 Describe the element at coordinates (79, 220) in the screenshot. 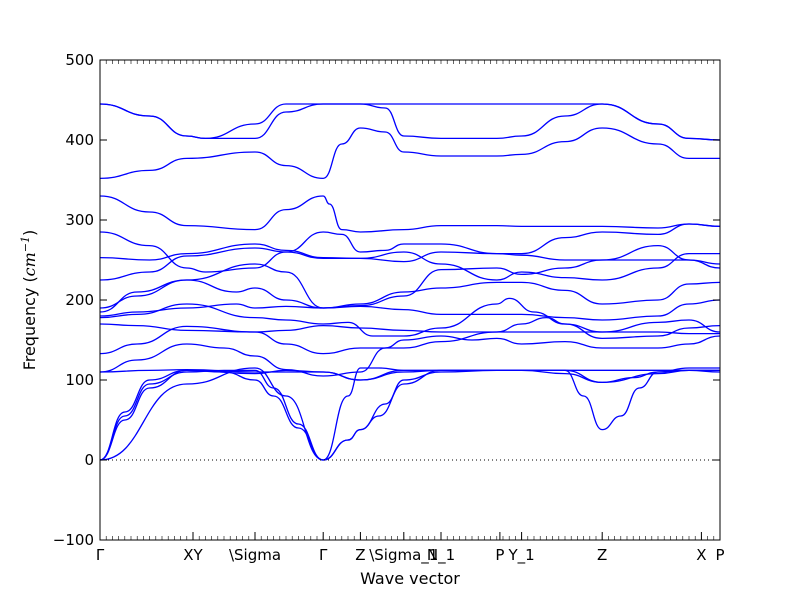

I see `y-tick-label: 300` at that location.